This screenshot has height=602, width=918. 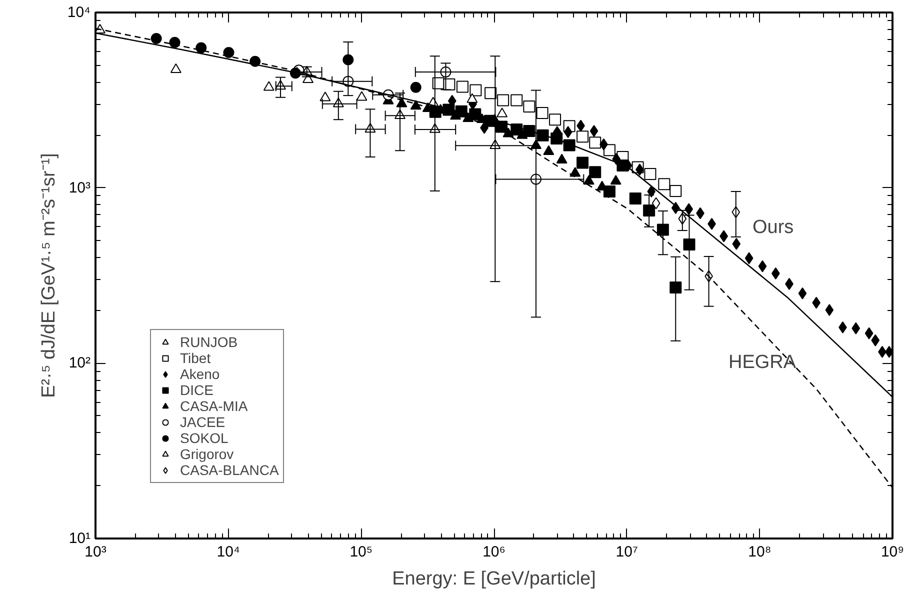 I want to click on legend-label: CASA-BLANCA, so click(x=229, y=470).